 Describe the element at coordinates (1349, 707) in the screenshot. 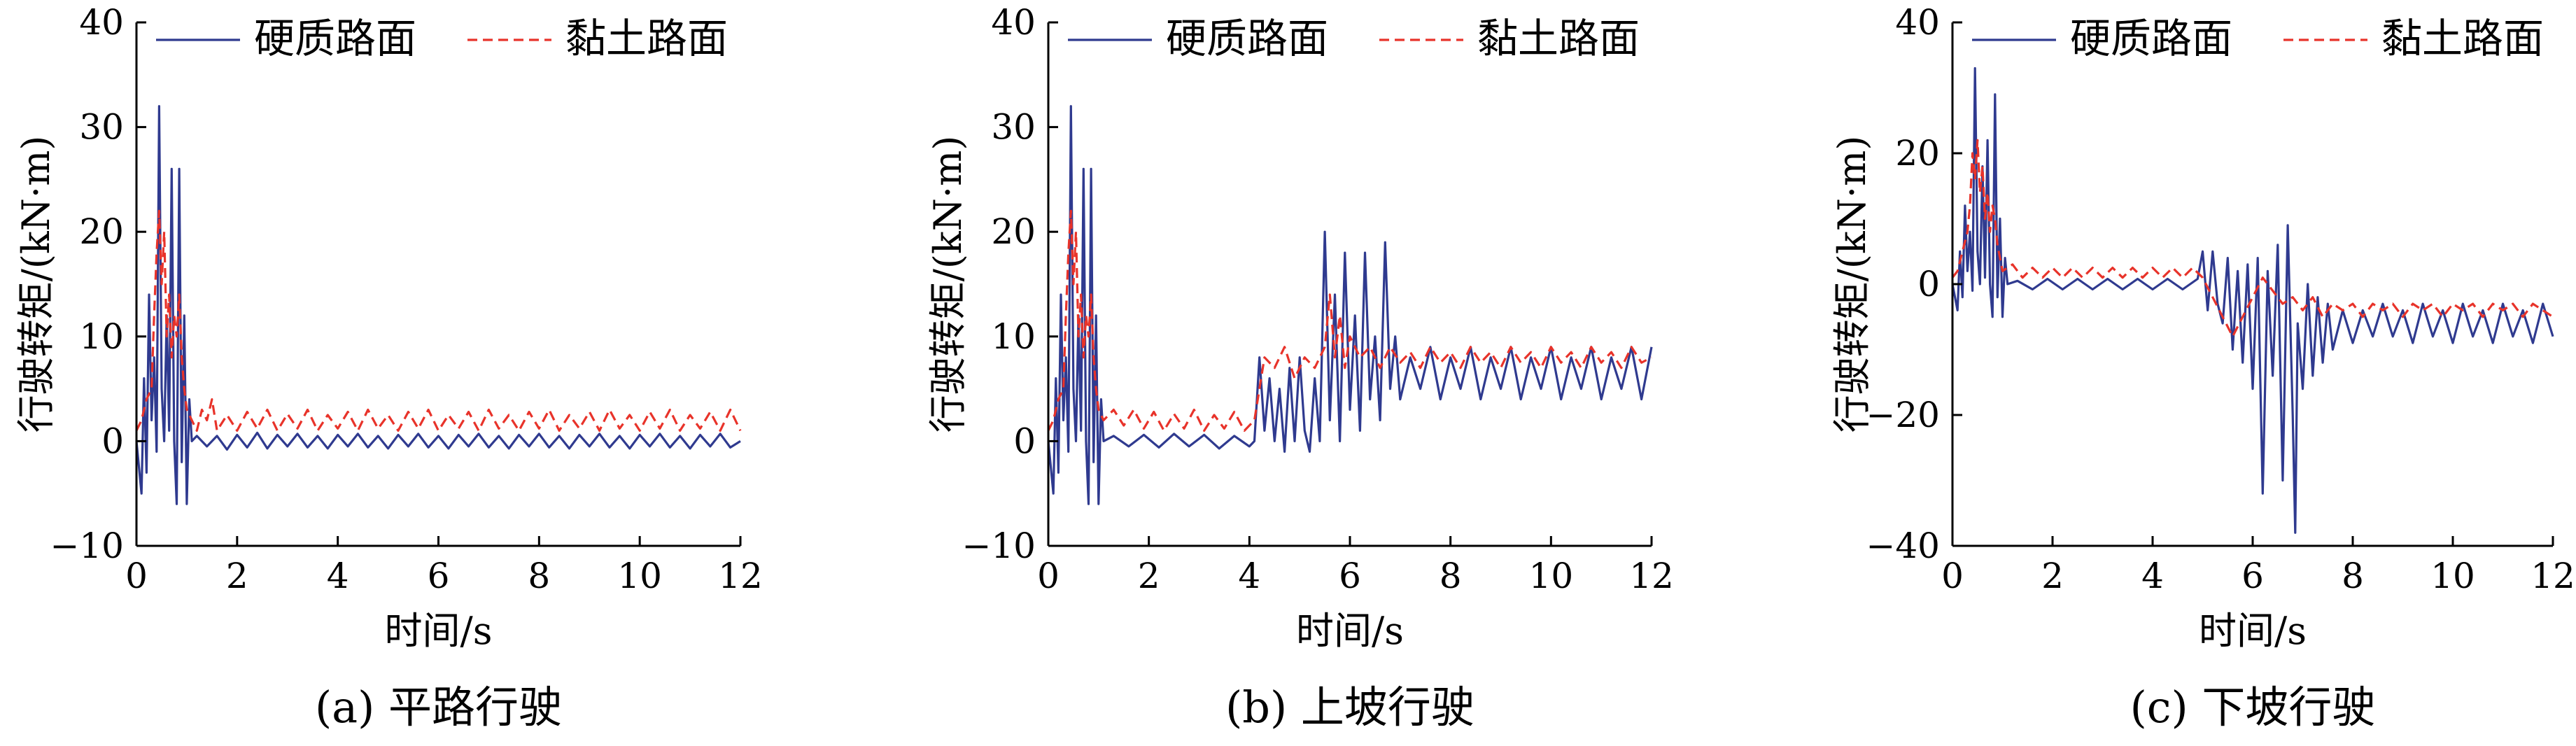

I see `panel-caption: (b) 上坡行驶` at that location.